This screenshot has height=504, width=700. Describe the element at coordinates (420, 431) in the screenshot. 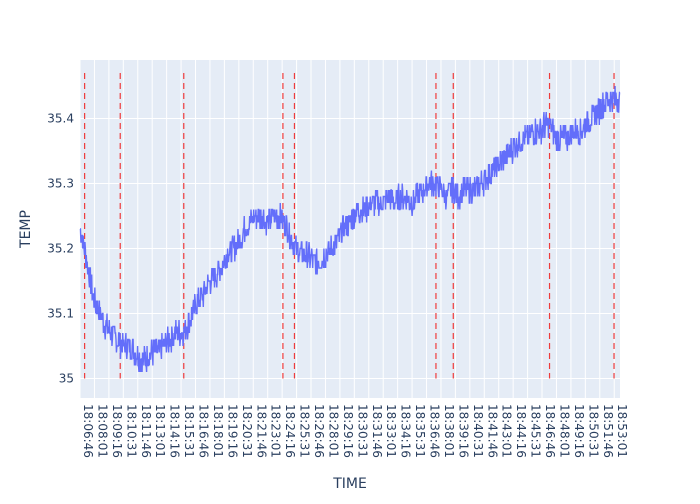

I see `x-tick-label: 18:35:31` at that location.